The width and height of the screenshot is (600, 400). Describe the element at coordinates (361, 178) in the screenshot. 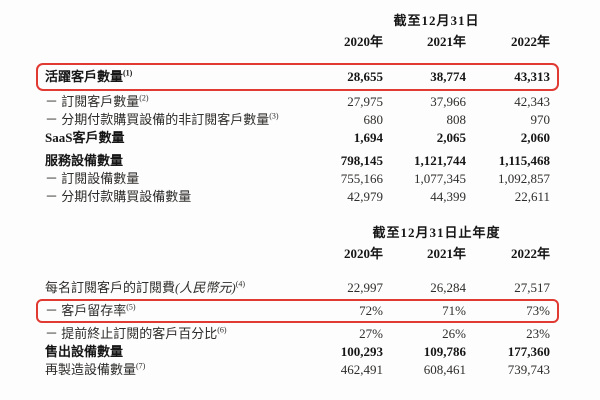

I see `cell-value: 755,166` at that location.